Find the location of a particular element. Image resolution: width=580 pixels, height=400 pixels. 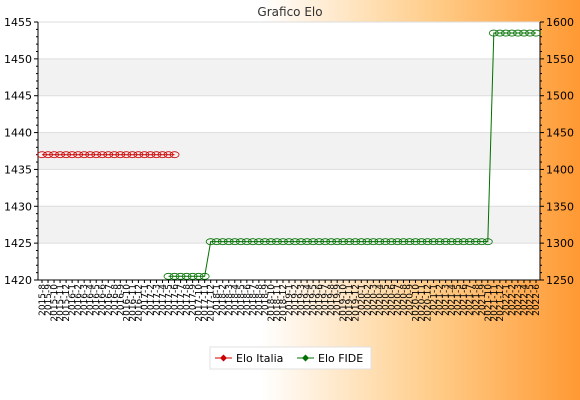

y-right-tick-label: 1400 is located at coordinates (560, 169).